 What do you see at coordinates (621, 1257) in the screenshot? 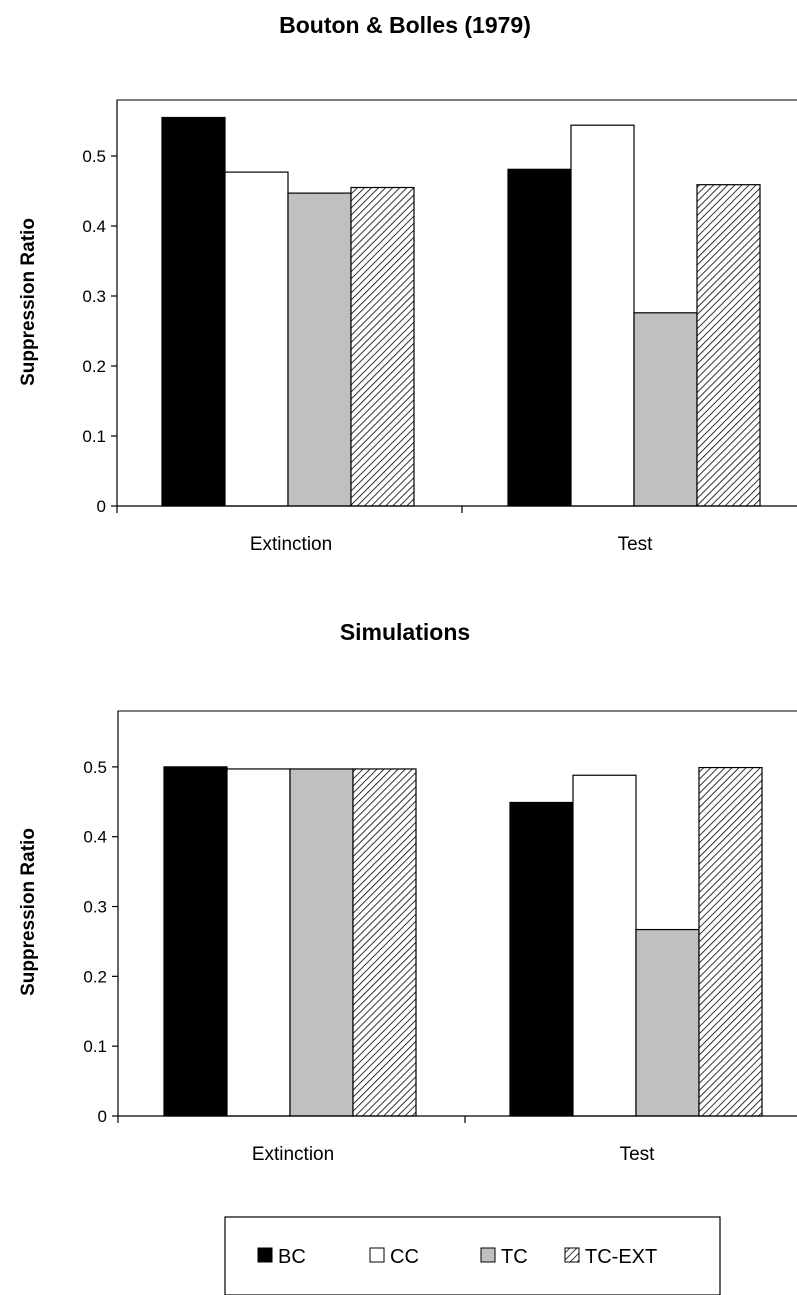
I see `legend-label-tc-ext: TC-EXT` at bounding box center [621, 1257].